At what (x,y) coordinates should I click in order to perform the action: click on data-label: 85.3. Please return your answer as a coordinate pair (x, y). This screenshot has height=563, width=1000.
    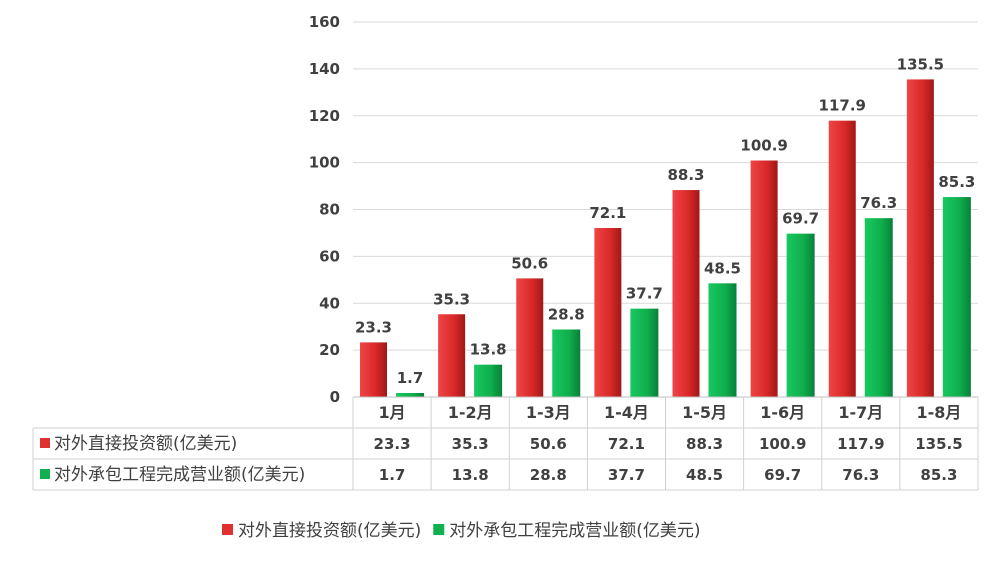
    Looking at the image, I should click on (956, 182).